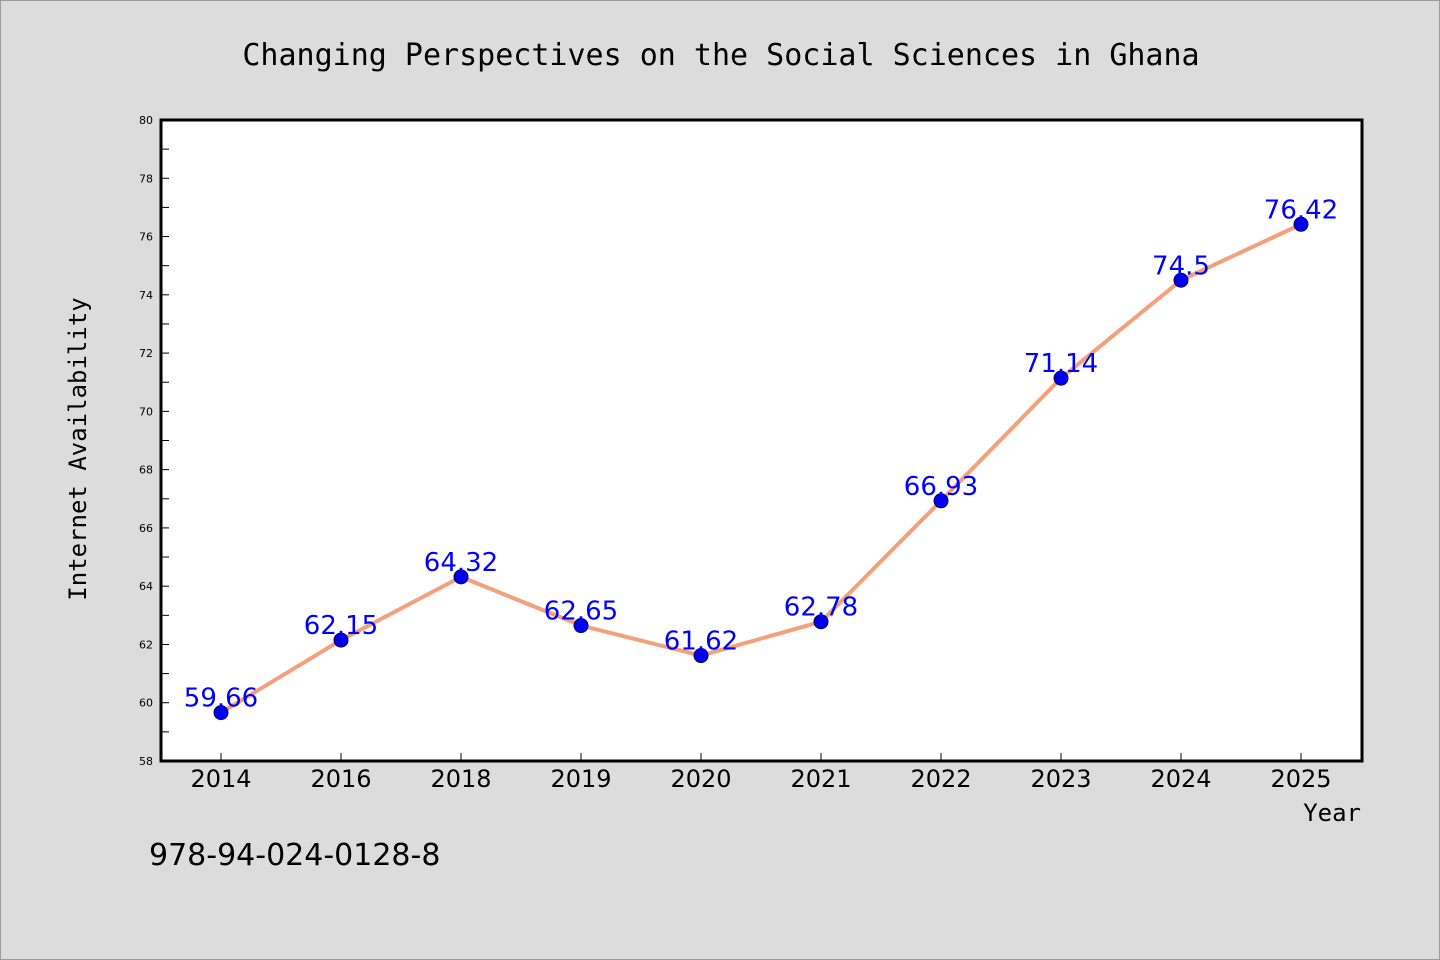  What do you see at coordinates (220, 779) in the screenshot?
I see `x-tick-label: 2014` at bounding box center [220, 779].